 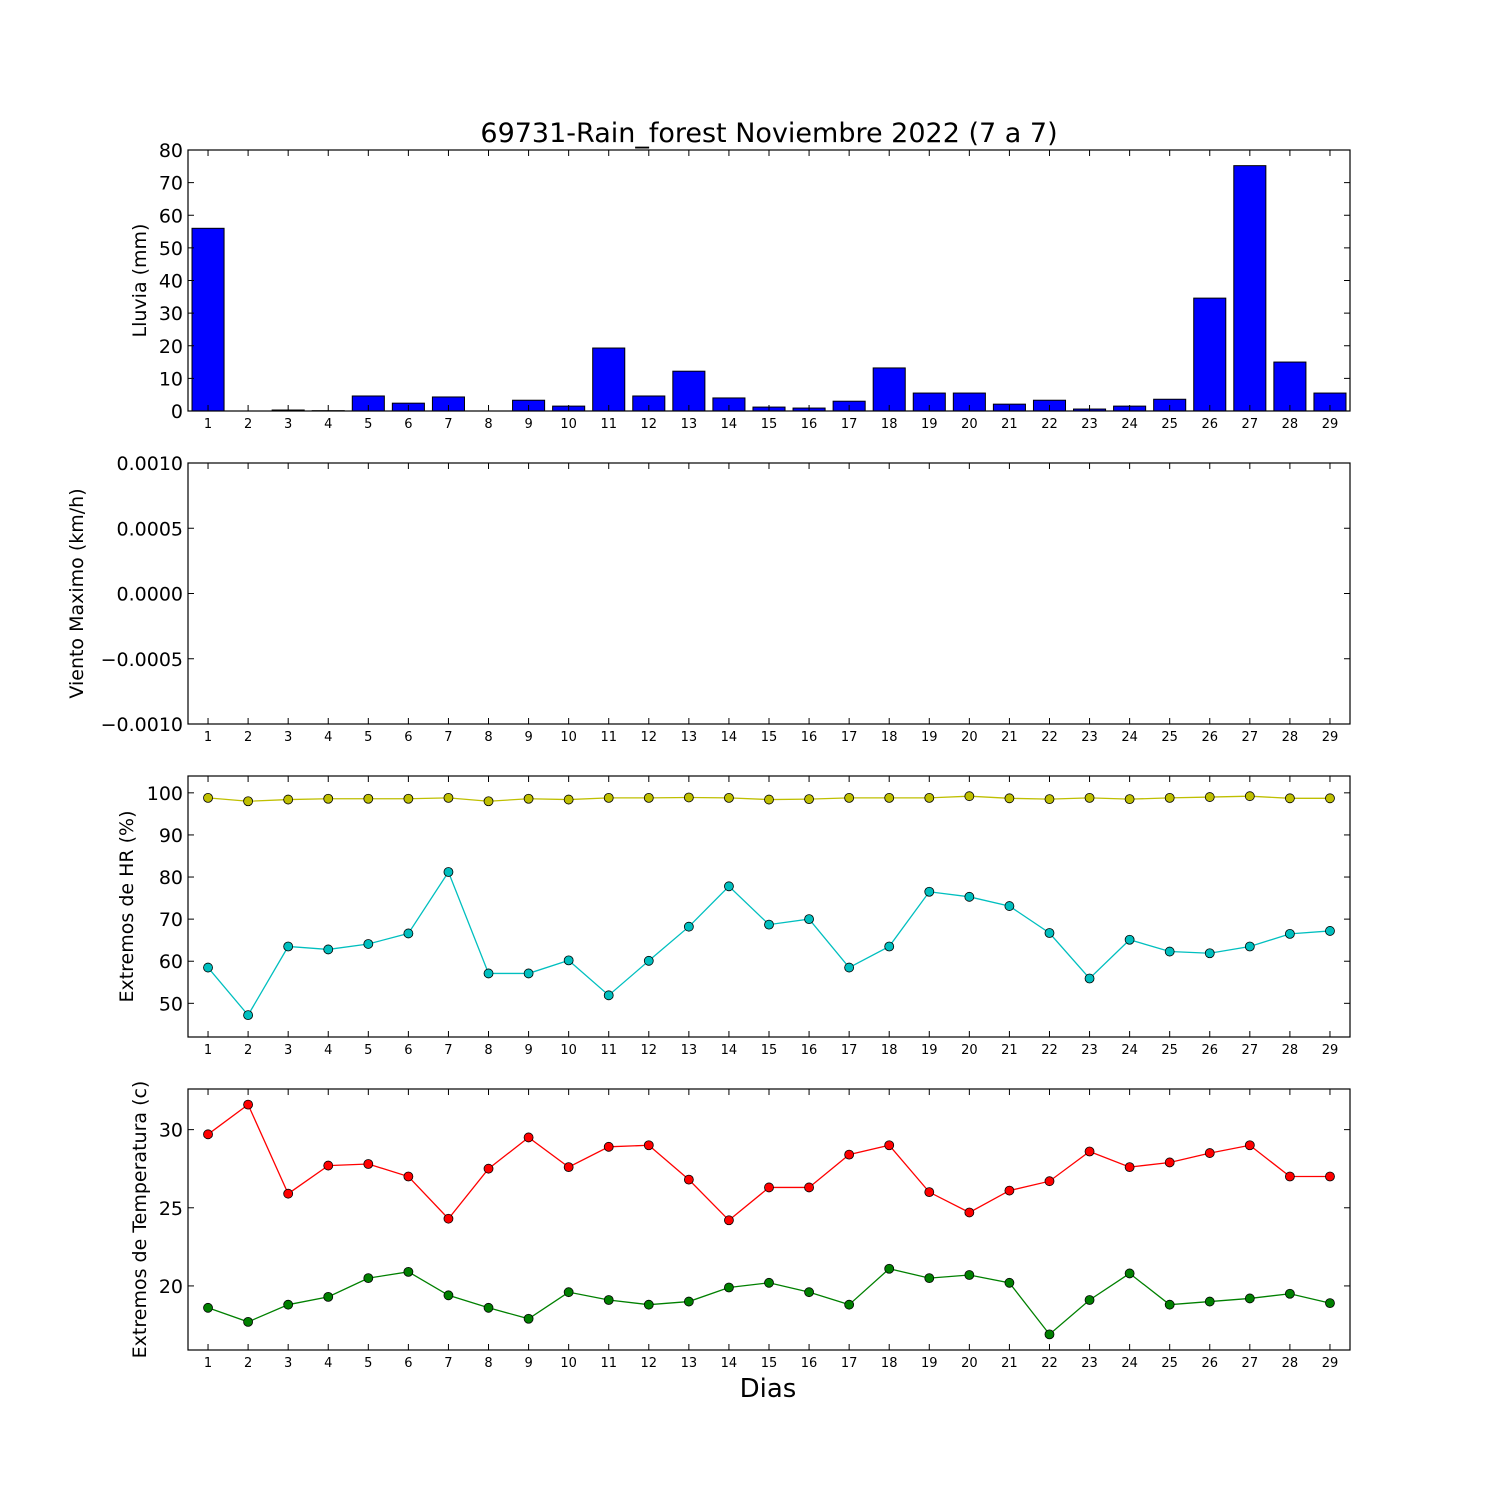 What do you see at coordinates (1330, 1050) in the screenshot?
I see `humidity-x-tick-label: 29` at bounding box center [1330, 1050].